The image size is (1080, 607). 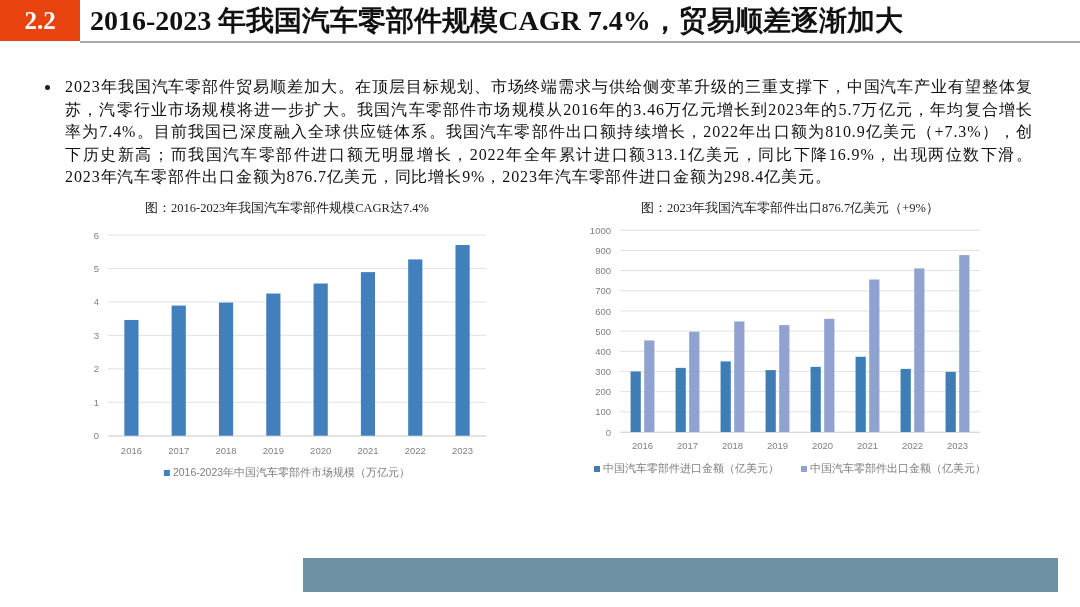 What do you see at coordinates (603, 271) in the screenshot?
I see `y-tick-label: 800` at bounding box center [603, 271].